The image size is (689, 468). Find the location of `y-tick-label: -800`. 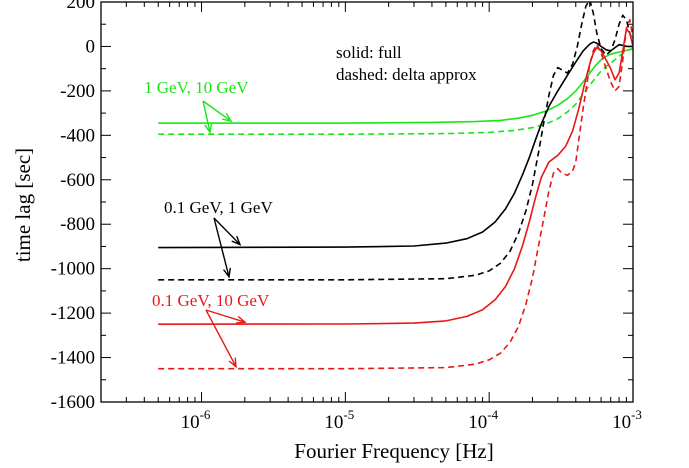

y-tick-label: -800 is located at coordinates (77, 224).